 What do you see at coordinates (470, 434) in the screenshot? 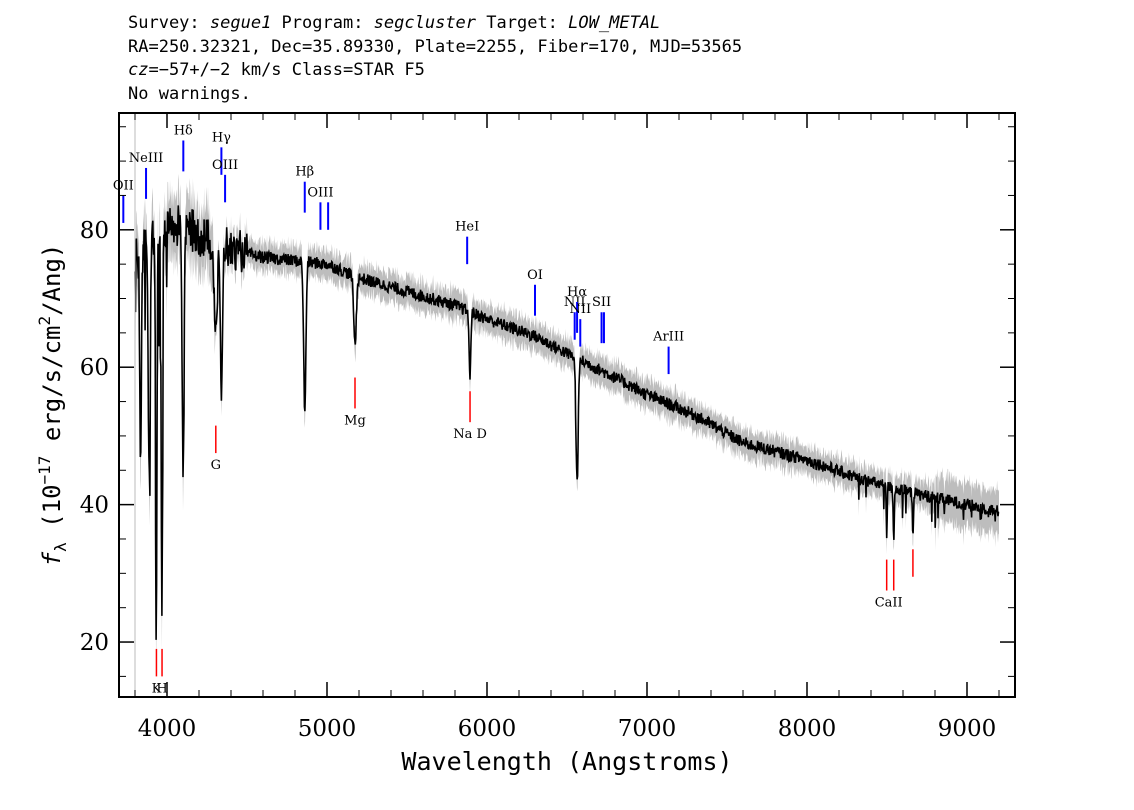
I see `absorption-label: Na D` at bounding box center [470, 434].